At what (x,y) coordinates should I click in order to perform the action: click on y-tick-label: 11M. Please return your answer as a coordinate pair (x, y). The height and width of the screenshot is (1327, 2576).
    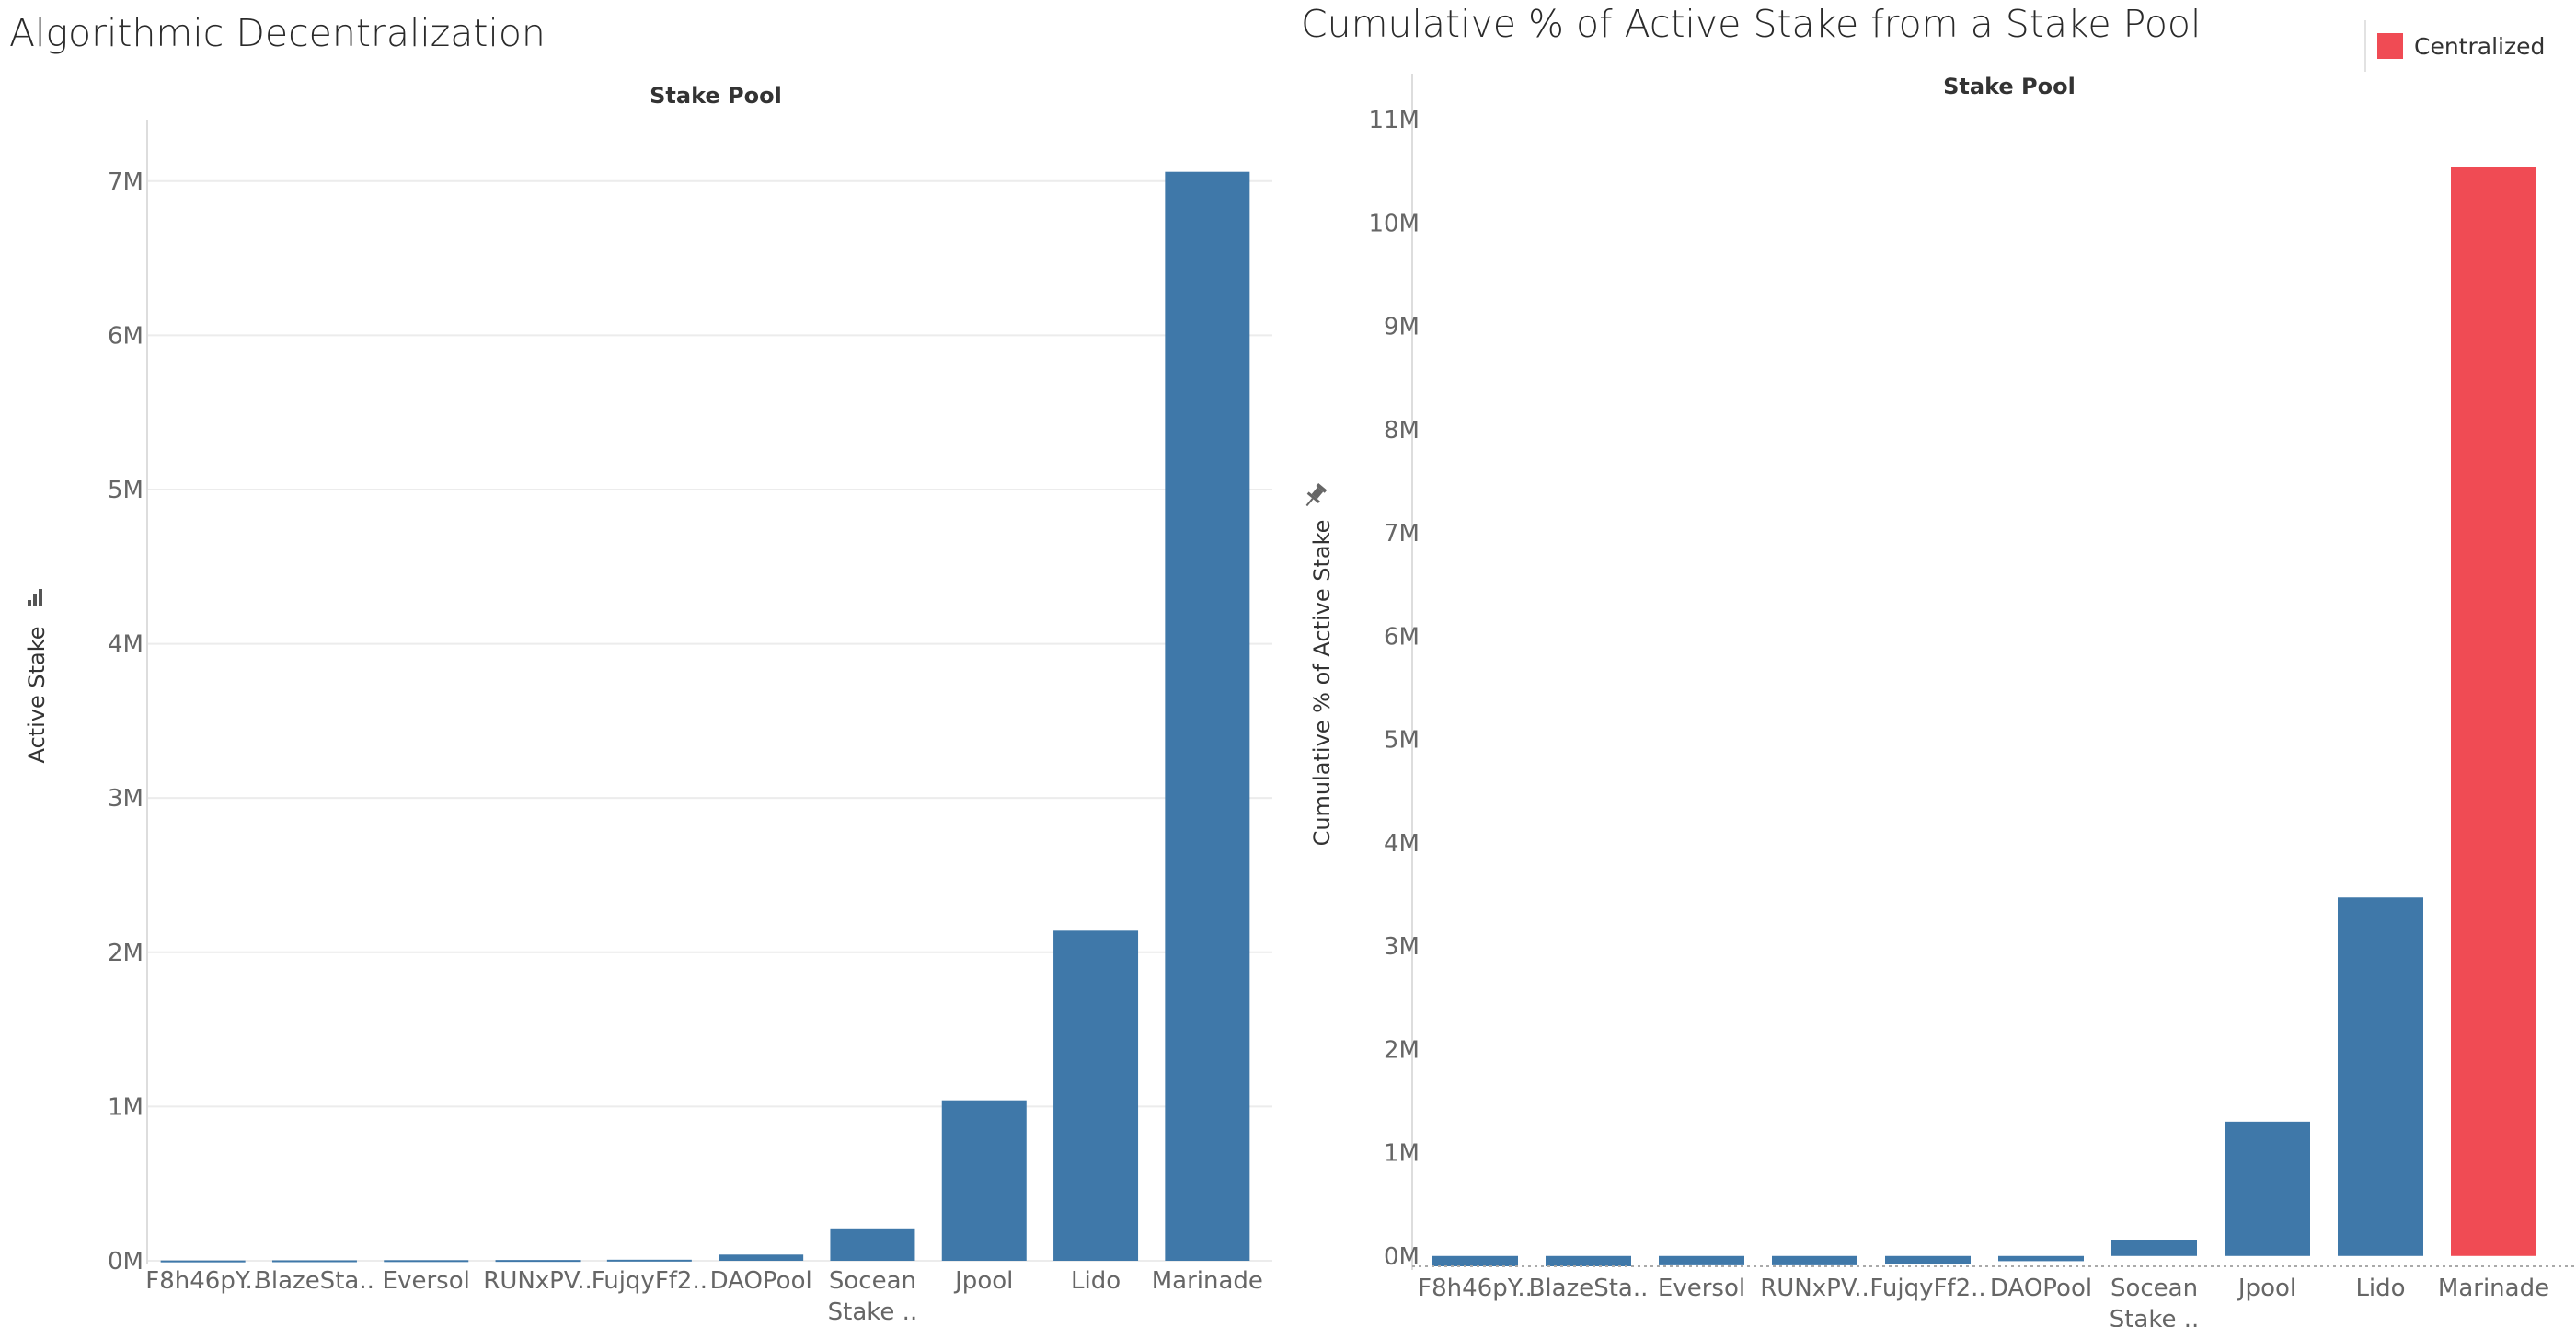
    Looking at the image, I should click on (1394, 120).